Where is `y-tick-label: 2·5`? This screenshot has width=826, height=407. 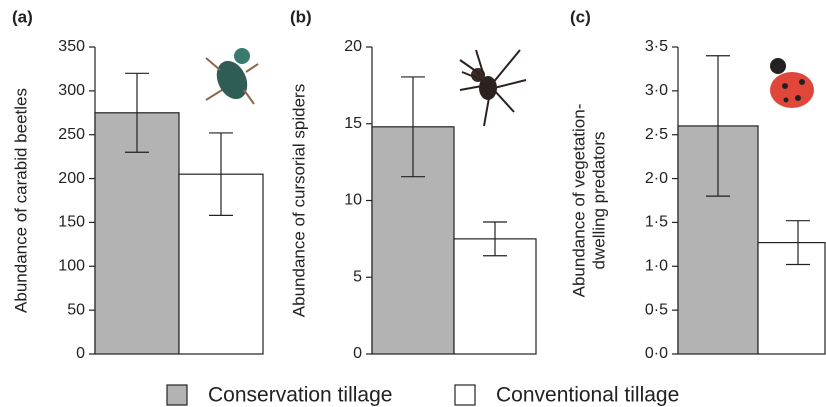 y-tick-label: 2·5 is located at coordinates (656, 134).